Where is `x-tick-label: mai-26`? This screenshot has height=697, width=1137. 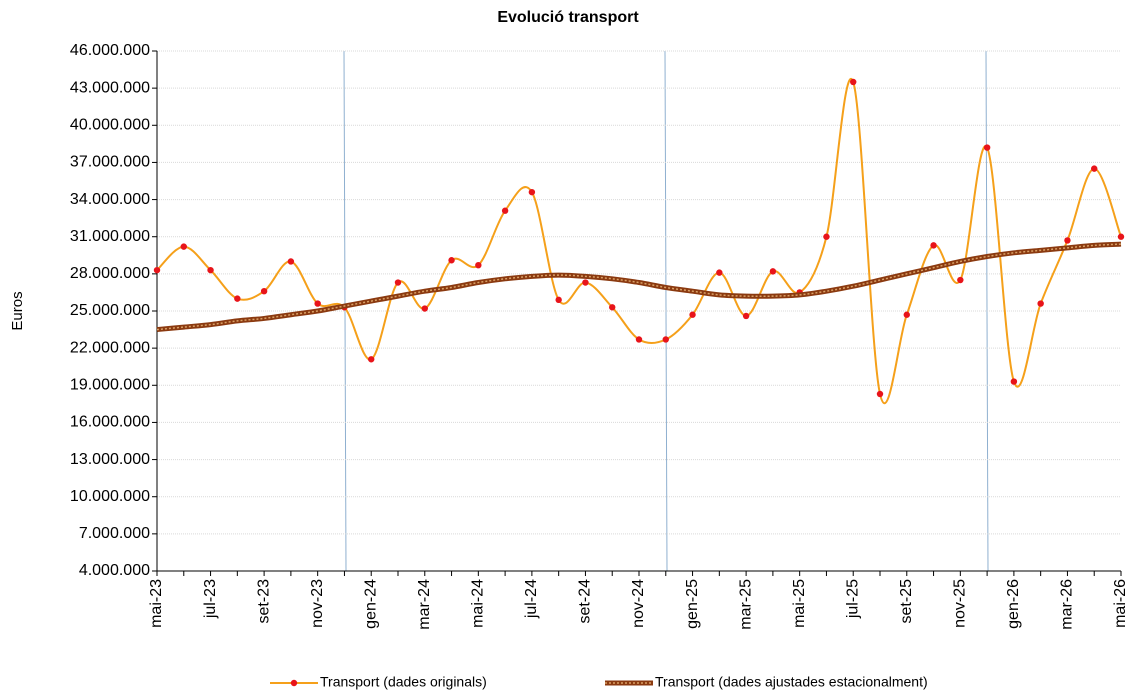 x-tick-label: mai-26 is located at coordinates (1120, 603).